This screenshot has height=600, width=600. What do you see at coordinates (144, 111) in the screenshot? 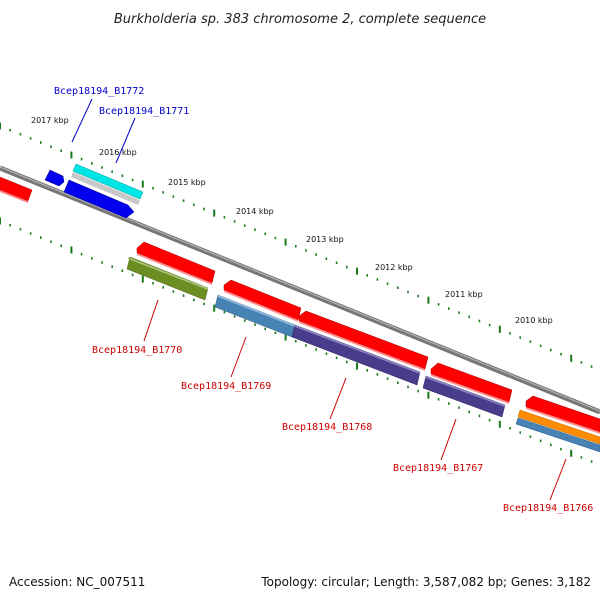
I see `gene-label-b1771: Bcep18194_B1771` at bounding box center [144, 111].